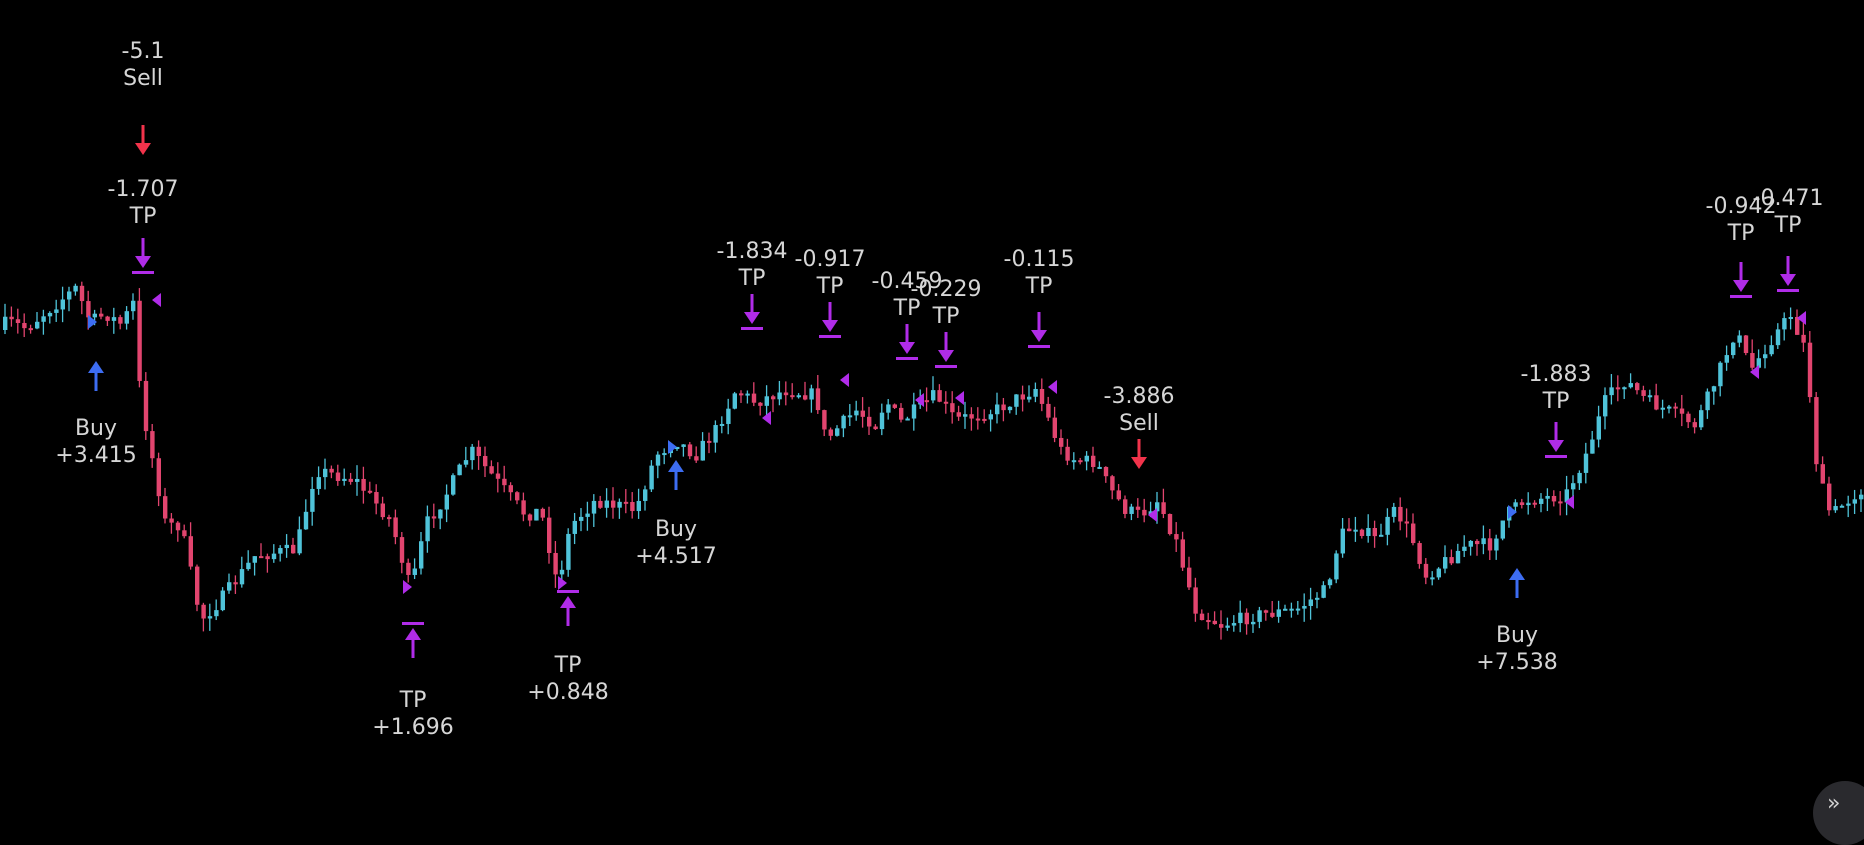 The height and width of the screenshot is (845, 1864). I want to click on signal-label-top: -0.471, so click(1788, 198).